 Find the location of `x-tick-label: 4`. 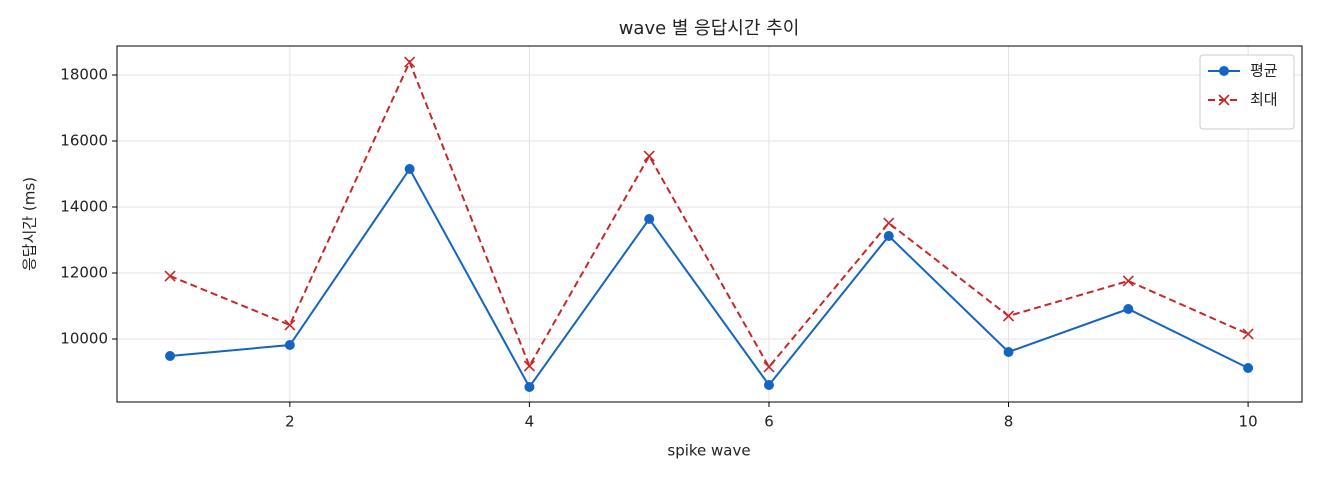

x-tick-label: 4 is located at coordinates (530, 422).